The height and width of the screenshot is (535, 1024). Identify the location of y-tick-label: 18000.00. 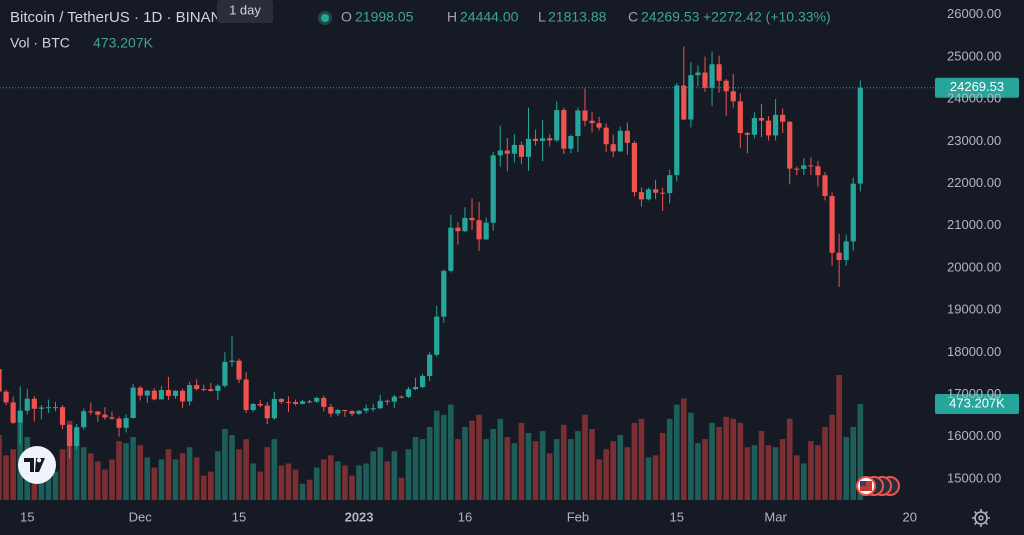
(974, 351).